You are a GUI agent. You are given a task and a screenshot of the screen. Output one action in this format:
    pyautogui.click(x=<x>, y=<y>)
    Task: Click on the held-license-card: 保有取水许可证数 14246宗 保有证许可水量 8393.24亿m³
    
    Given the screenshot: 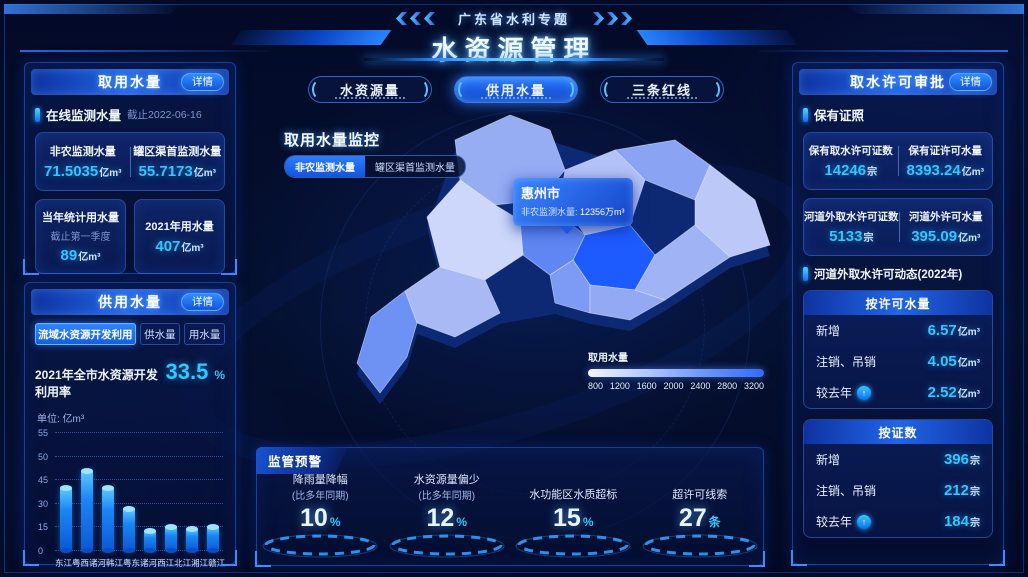 What is the action you would take?
    pyautogui.click(x=898, y=161)
    